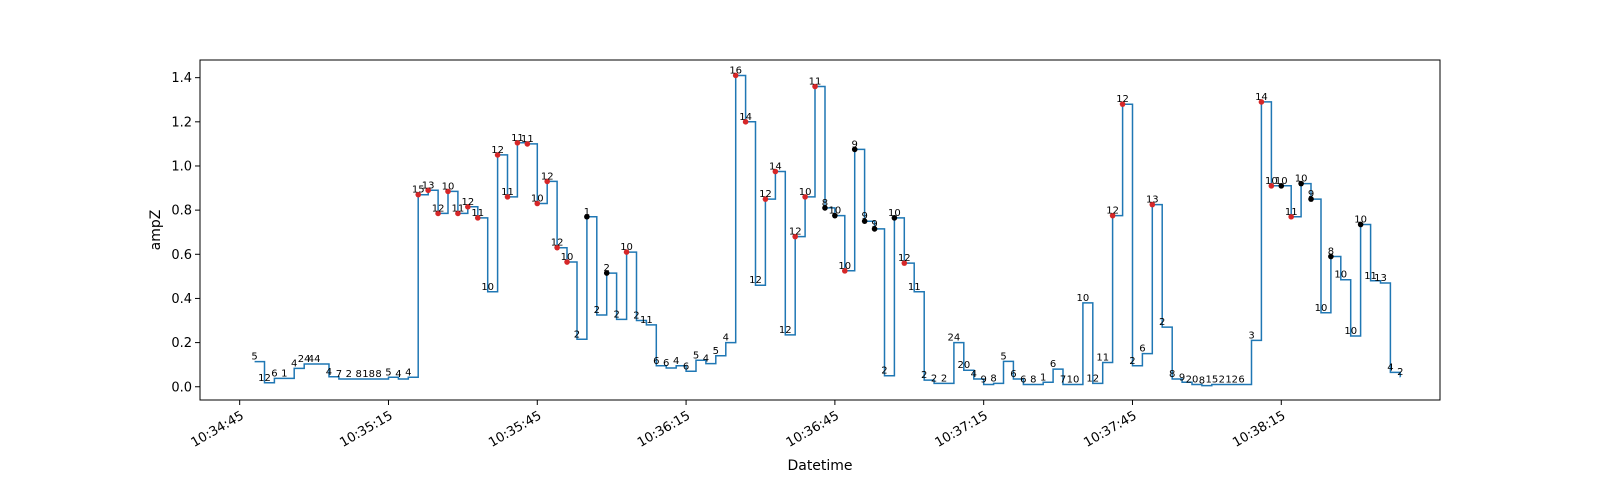  Describe the element at coordinates (181, 299) in the screenshot. I see `y-tick-label: 0.4` at that location.